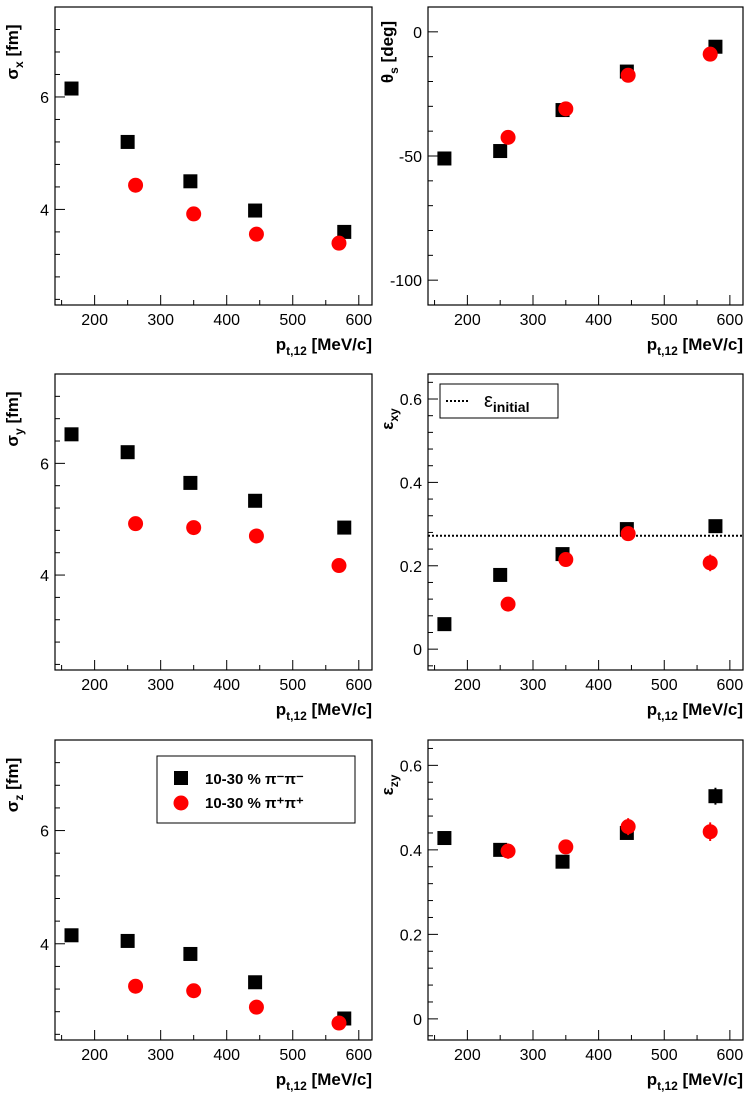 Image resolution: width=747 pixels, height=1099 pixels. What do you see at coordinates (389, 52) in the screenshot?
I see `y-axis-label: θs [deg]` at bounding box center [389, 52].